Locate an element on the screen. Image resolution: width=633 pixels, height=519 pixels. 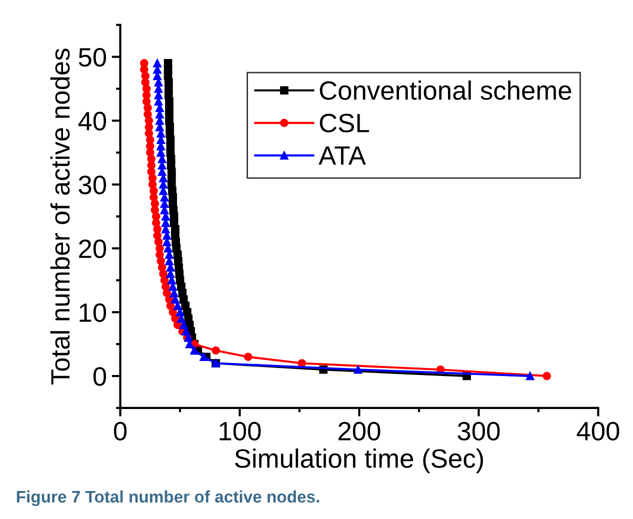
x-axis-title: Simulation time (Sec) is located at coordinates (359, 461).